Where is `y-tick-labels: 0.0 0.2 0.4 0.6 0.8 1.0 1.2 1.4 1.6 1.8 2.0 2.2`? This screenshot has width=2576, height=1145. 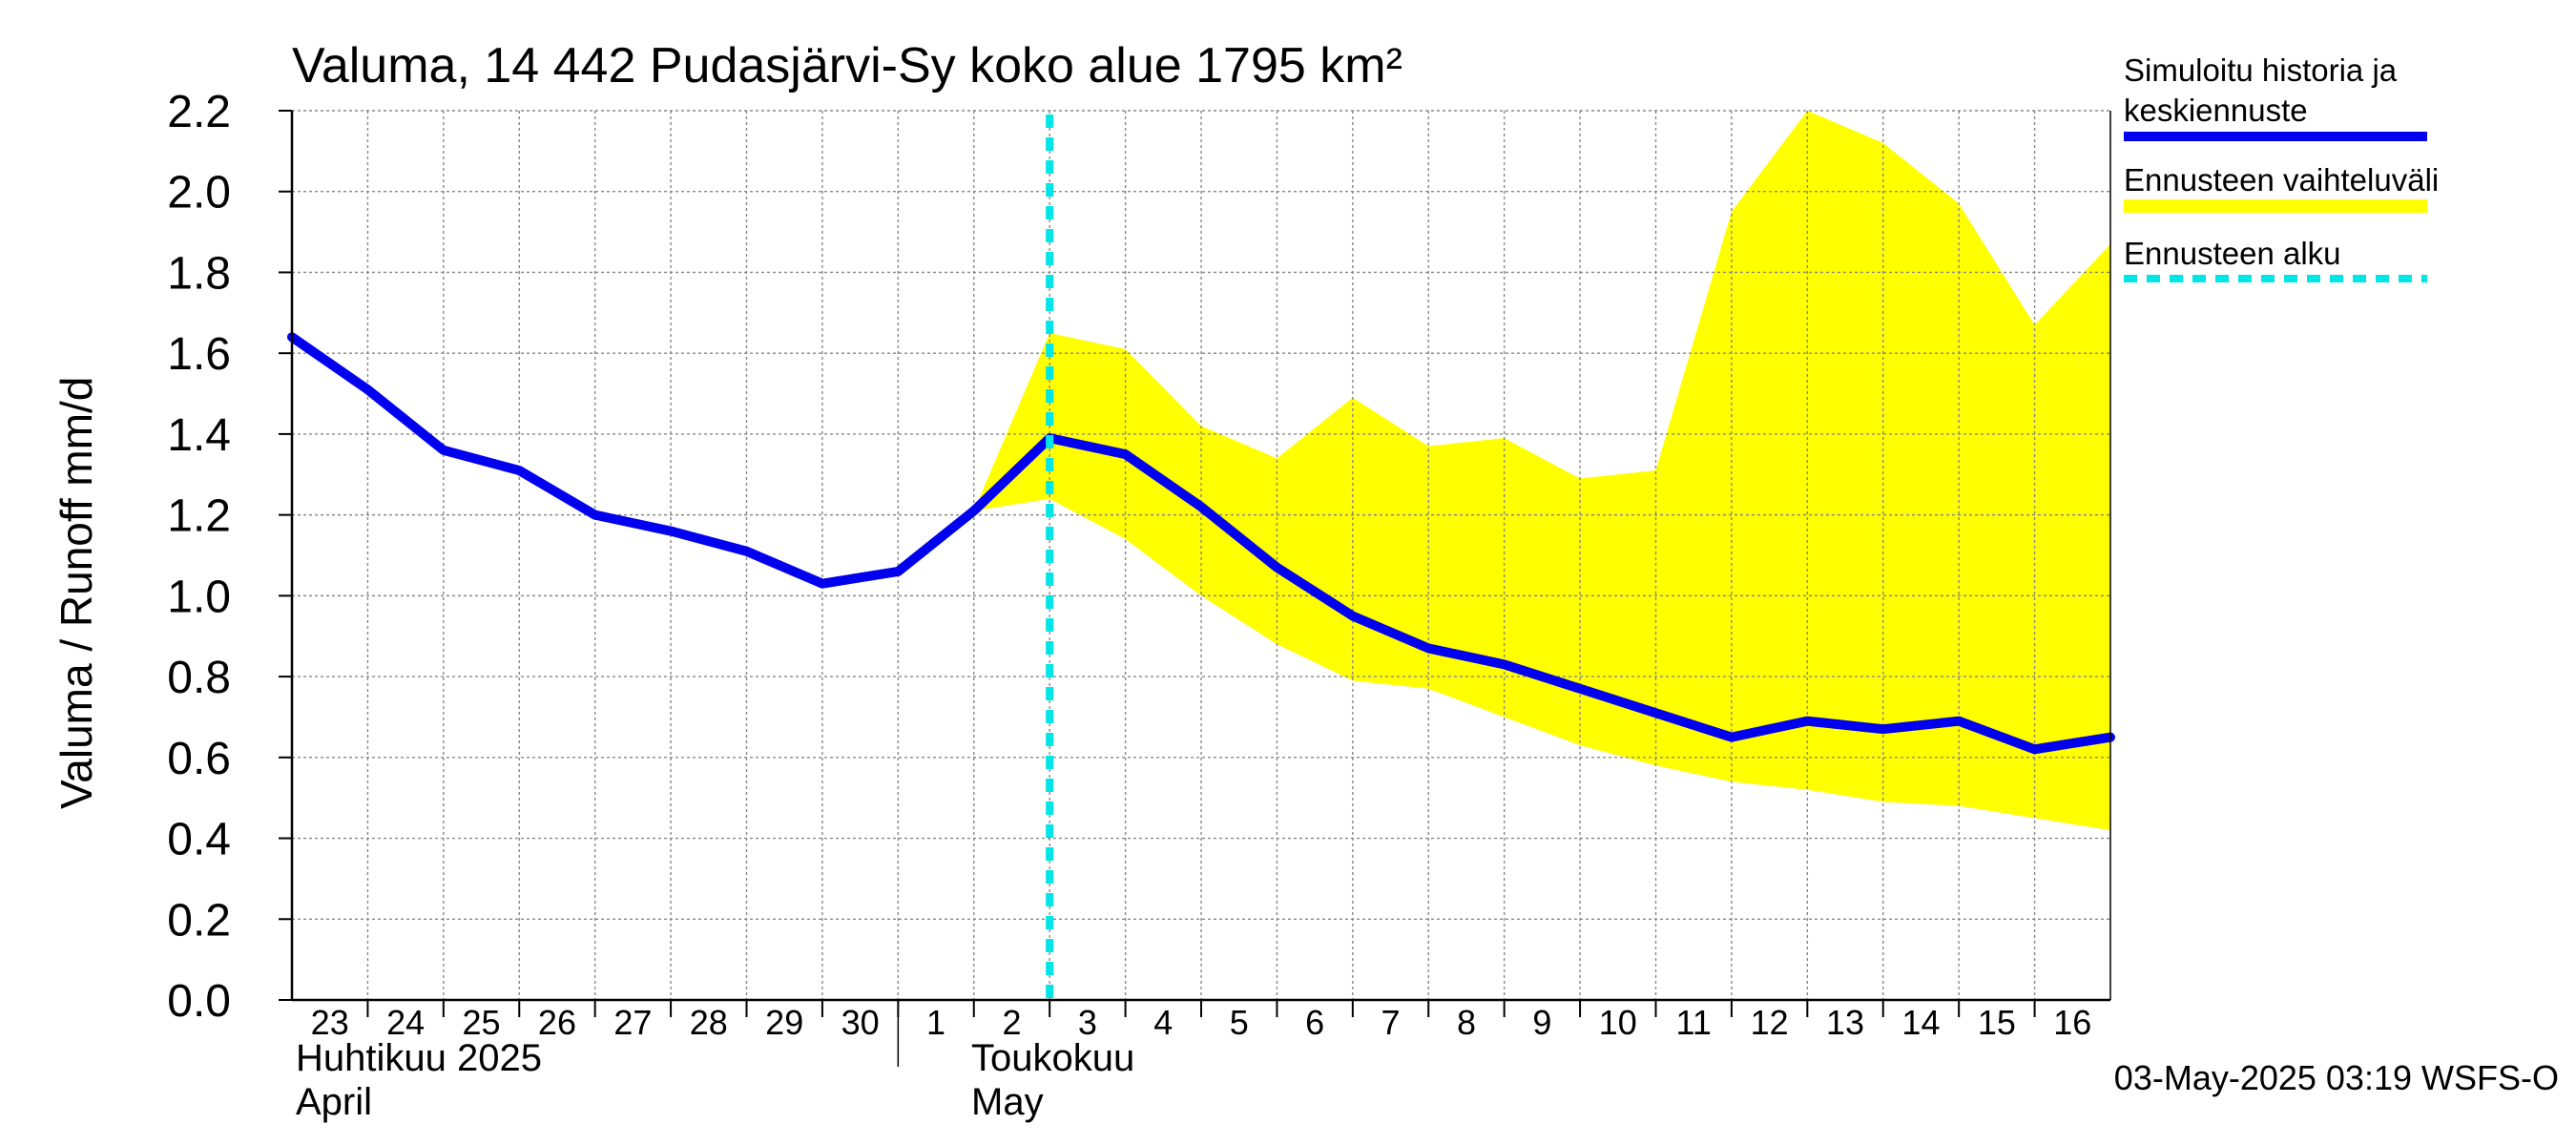
y-tick-labels: 0.0 0.2 0.4 0.6 0.8 1.0 1.2 1.4 1.6 1.8 2.0 2.2 is located at coordinates (199, 557).